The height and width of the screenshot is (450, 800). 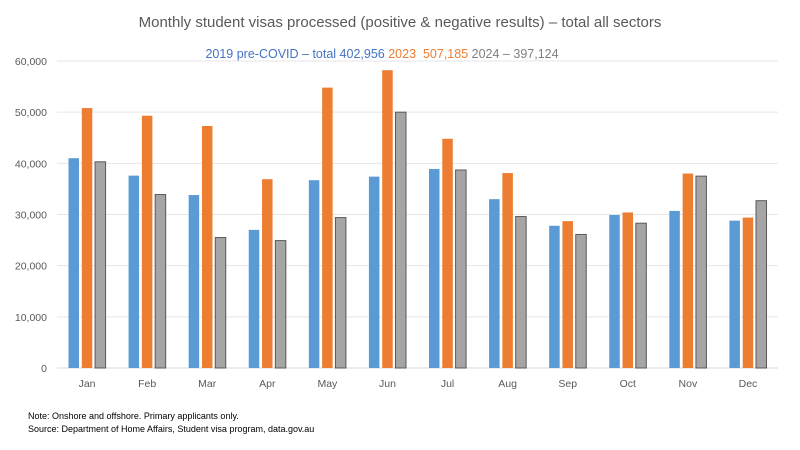 I want to click on x-tick-label: Aug, so click(x=507, y=384).